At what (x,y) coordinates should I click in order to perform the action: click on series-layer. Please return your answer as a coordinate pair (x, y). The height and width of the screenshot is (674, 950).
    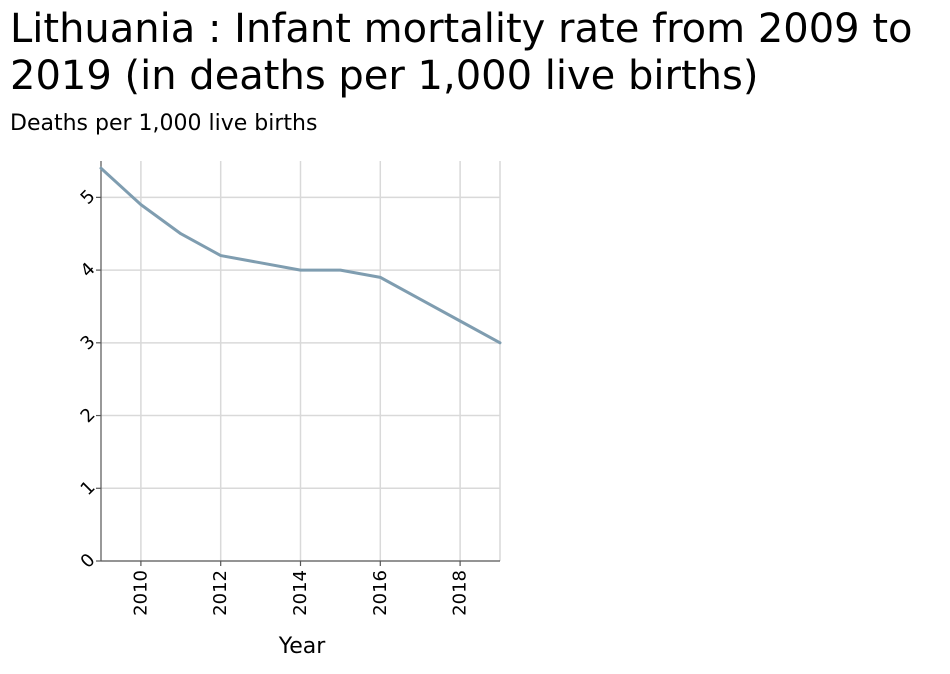
    Looking at the image, I should click on (300, 255).